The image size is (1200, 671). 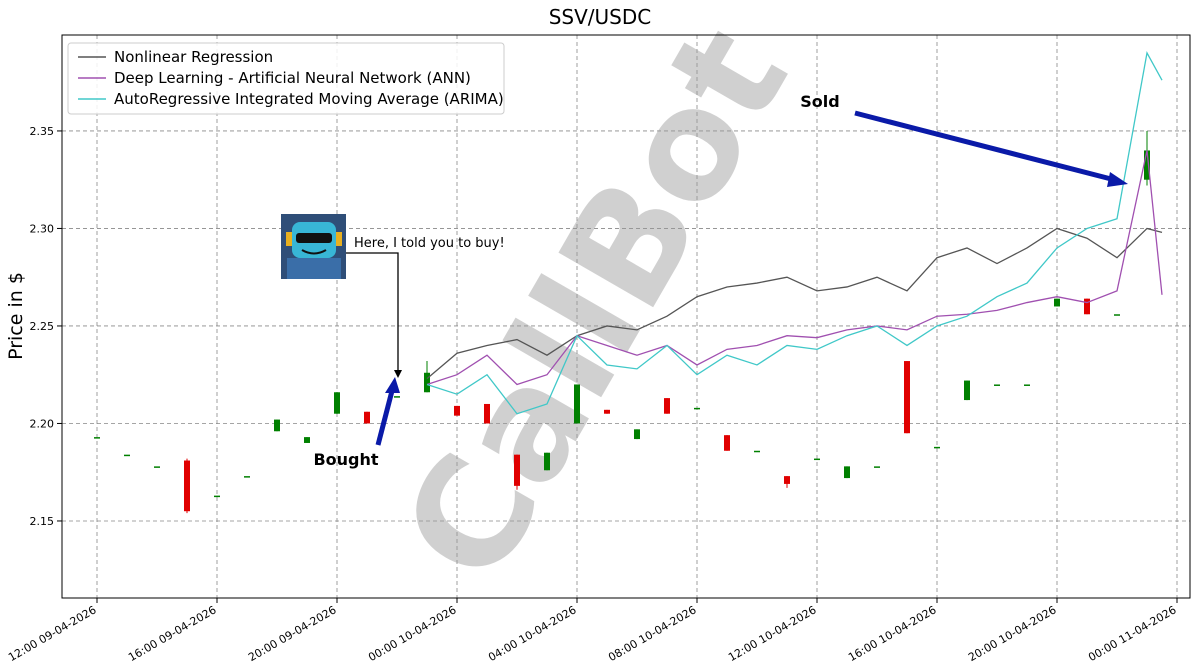 What do you see at coordinates (313, 246) in the screenshot?
I see `robot-avatar` at bounding box center [313, 246].